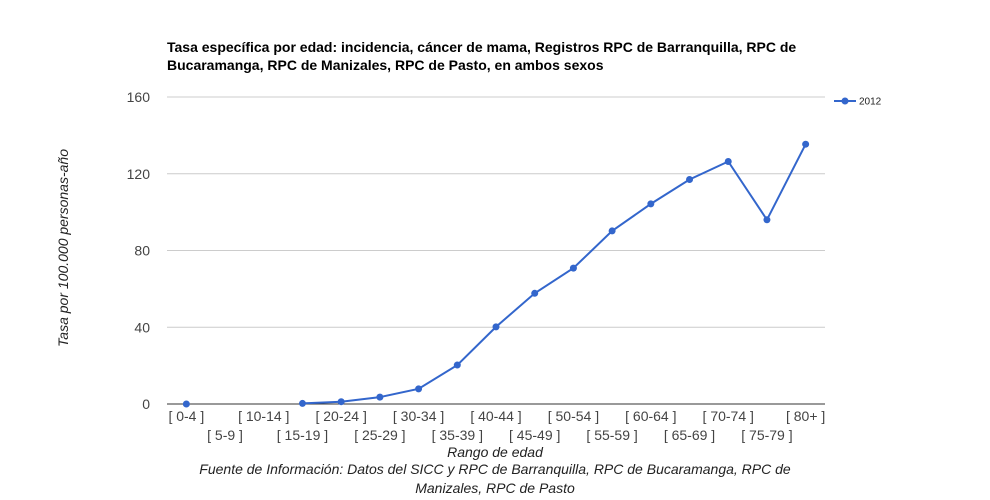 This screenshot has width=990, height=500. Describe the element at coordinates (186, 416) in the screenshot. I see `x-tick-label: [ 0-4 ]` at that location.